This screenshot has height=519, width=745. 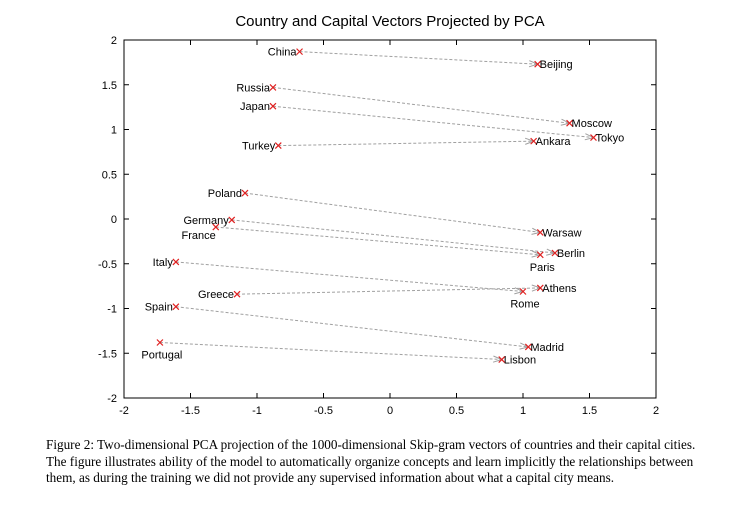 I want to click on y-tick-label: -2, so click(x=112, y=399).